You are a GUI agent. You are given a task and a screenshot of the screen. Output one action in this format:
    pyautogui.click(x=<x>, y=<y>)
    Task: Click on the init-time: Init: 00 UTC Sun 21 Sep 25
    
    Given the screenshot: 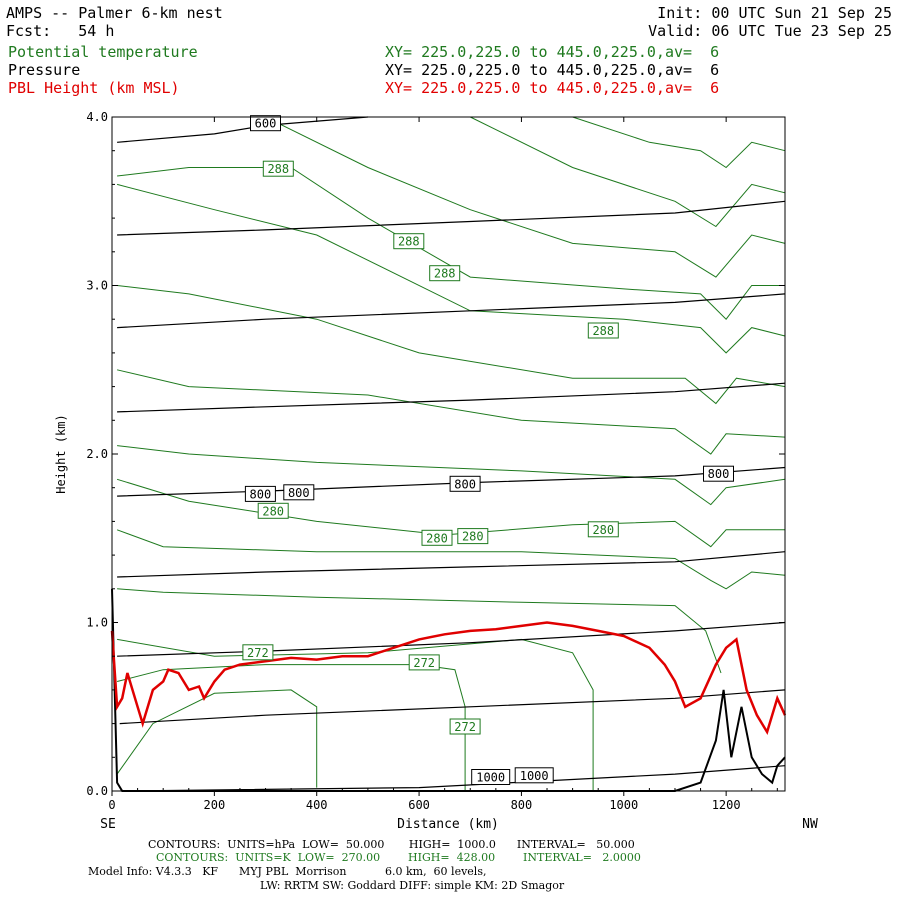 What is the action you would take?
    pyautogui.click(x=774, y=13)
    